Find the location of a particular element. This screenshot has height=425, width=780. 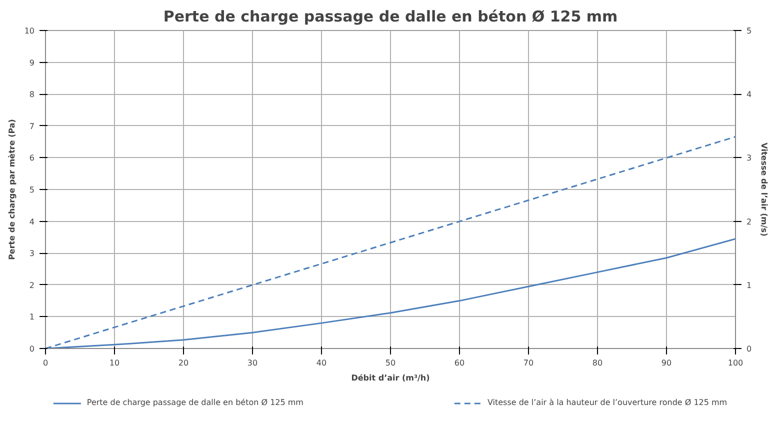

x-tick-label: 60 is located at coordinates (459, 363).